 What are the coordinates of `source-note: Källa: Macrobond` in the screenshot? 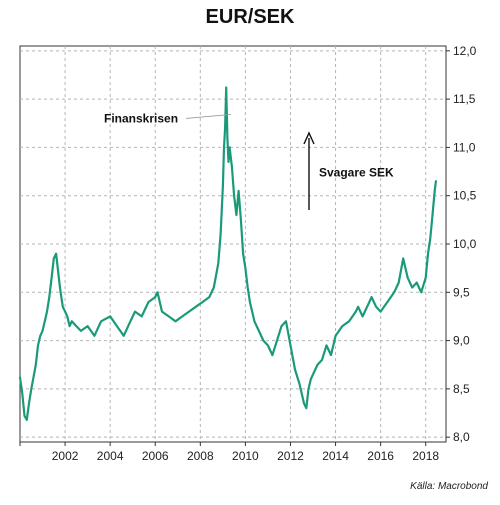 It's located at (449, 486).